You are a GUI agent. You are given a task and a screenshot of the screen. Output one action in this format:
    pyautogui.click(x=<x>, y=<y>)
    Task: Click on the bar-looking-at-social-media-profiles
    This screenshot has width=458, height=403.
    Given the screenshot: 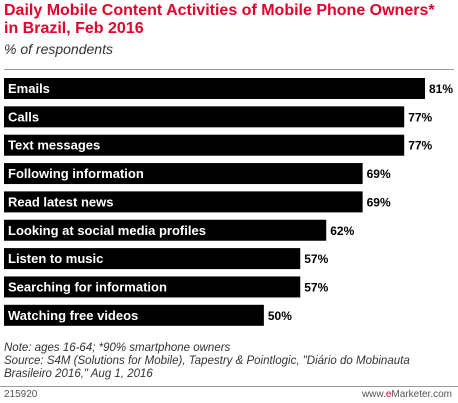 What is the action you would take?
    pyautogui.click(x=165, y=230)
    